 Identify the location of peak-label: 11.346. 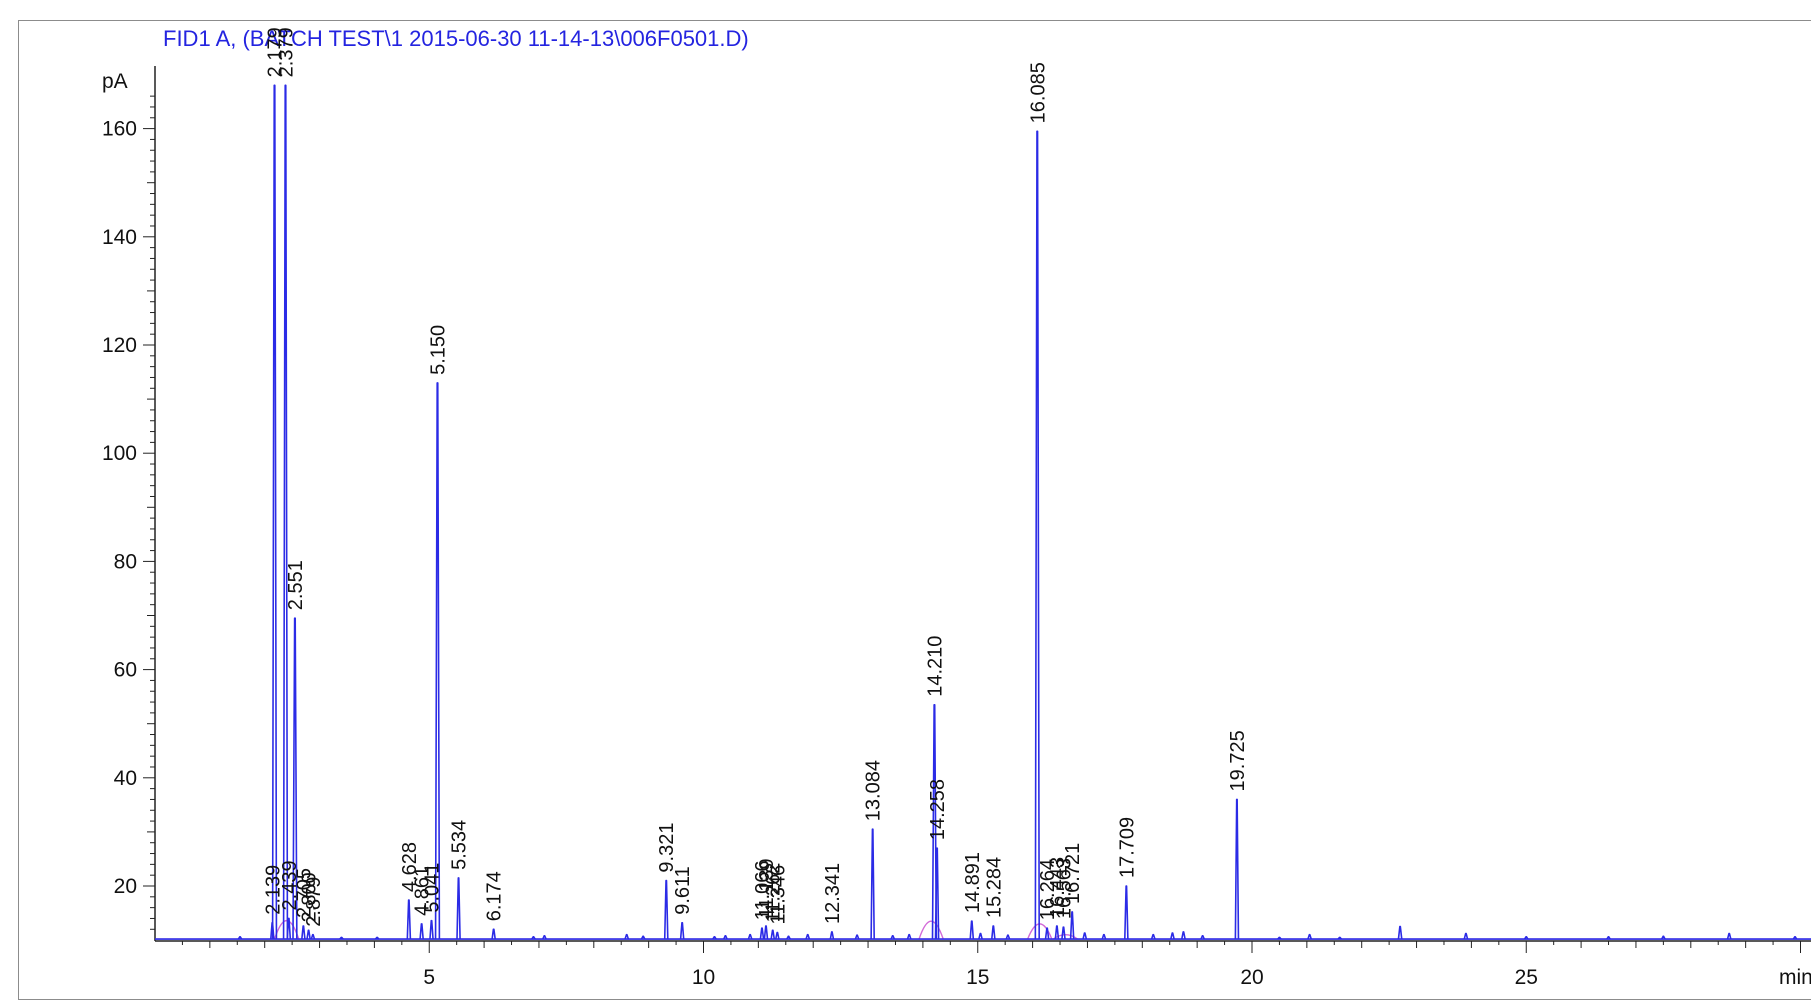
(778, 895).